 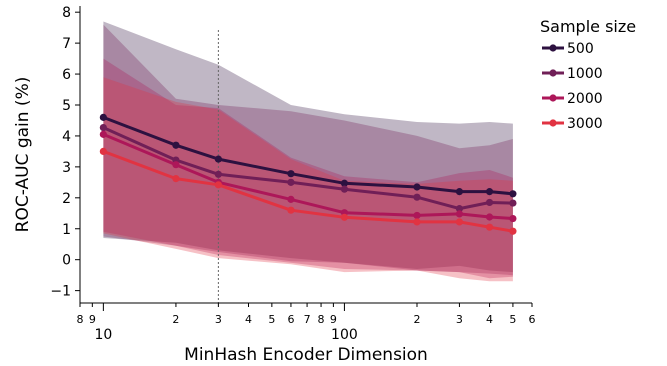 What do you see at coordinates (306, 355) in the screenshot?
I see `x-axis-label: MinHash Encoder Dimension` at bounding box center [306, 355].